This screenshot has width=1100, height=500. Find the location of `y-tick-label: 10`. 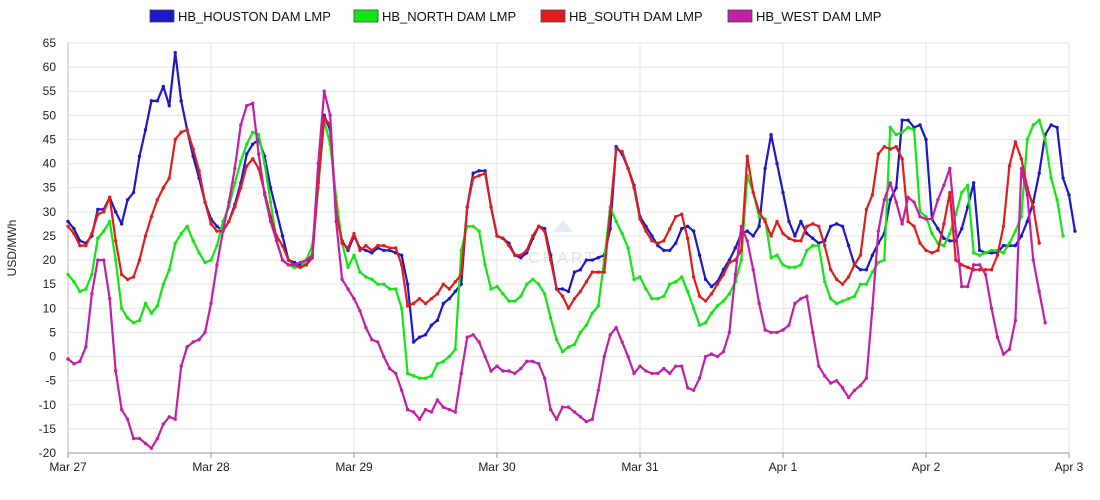

y-tick-label: 10 is located at coordinates (50, 308).